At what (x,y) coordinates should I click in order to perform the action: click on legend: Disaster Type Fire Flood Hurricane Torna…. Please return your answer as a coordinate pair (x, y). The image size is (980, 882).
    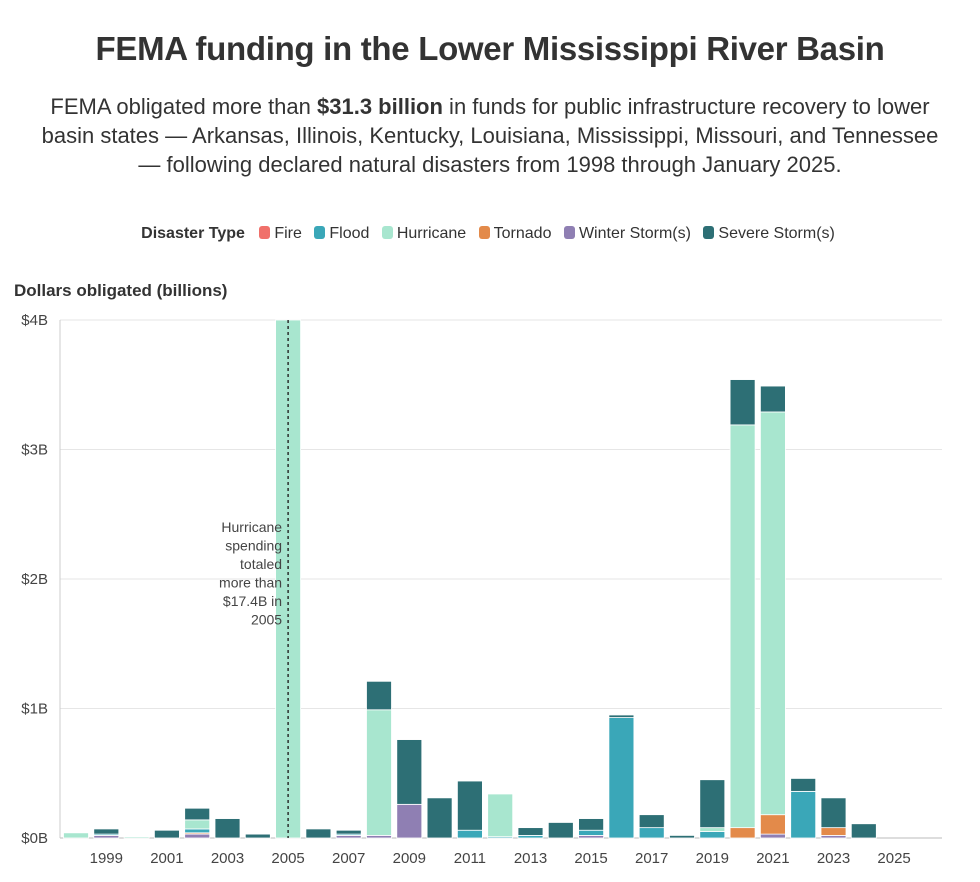
    Looking at the image, I should click on (490, 234).